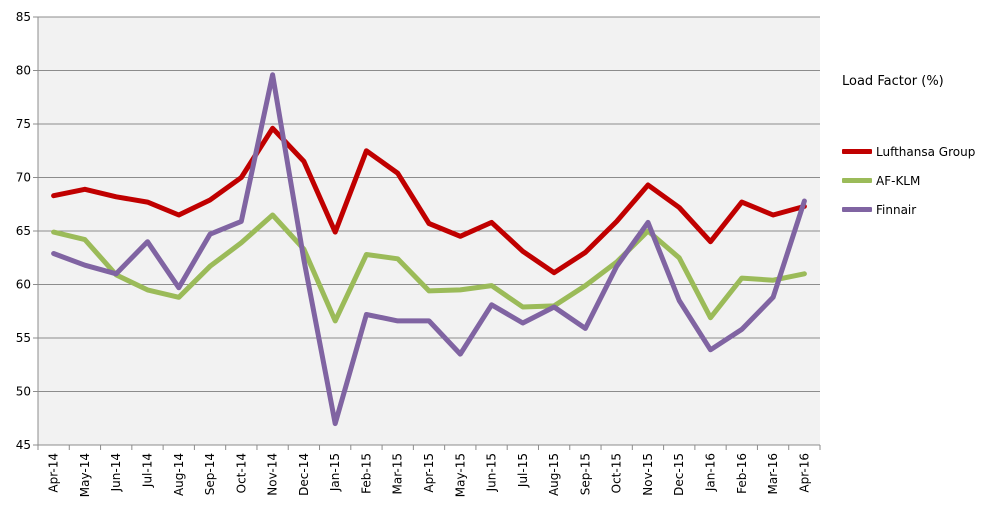 The image size is (1000, 517). Describe the element at coordinates (23, 445) in the screenshot. I see `y-tick-label: 45` at that location.